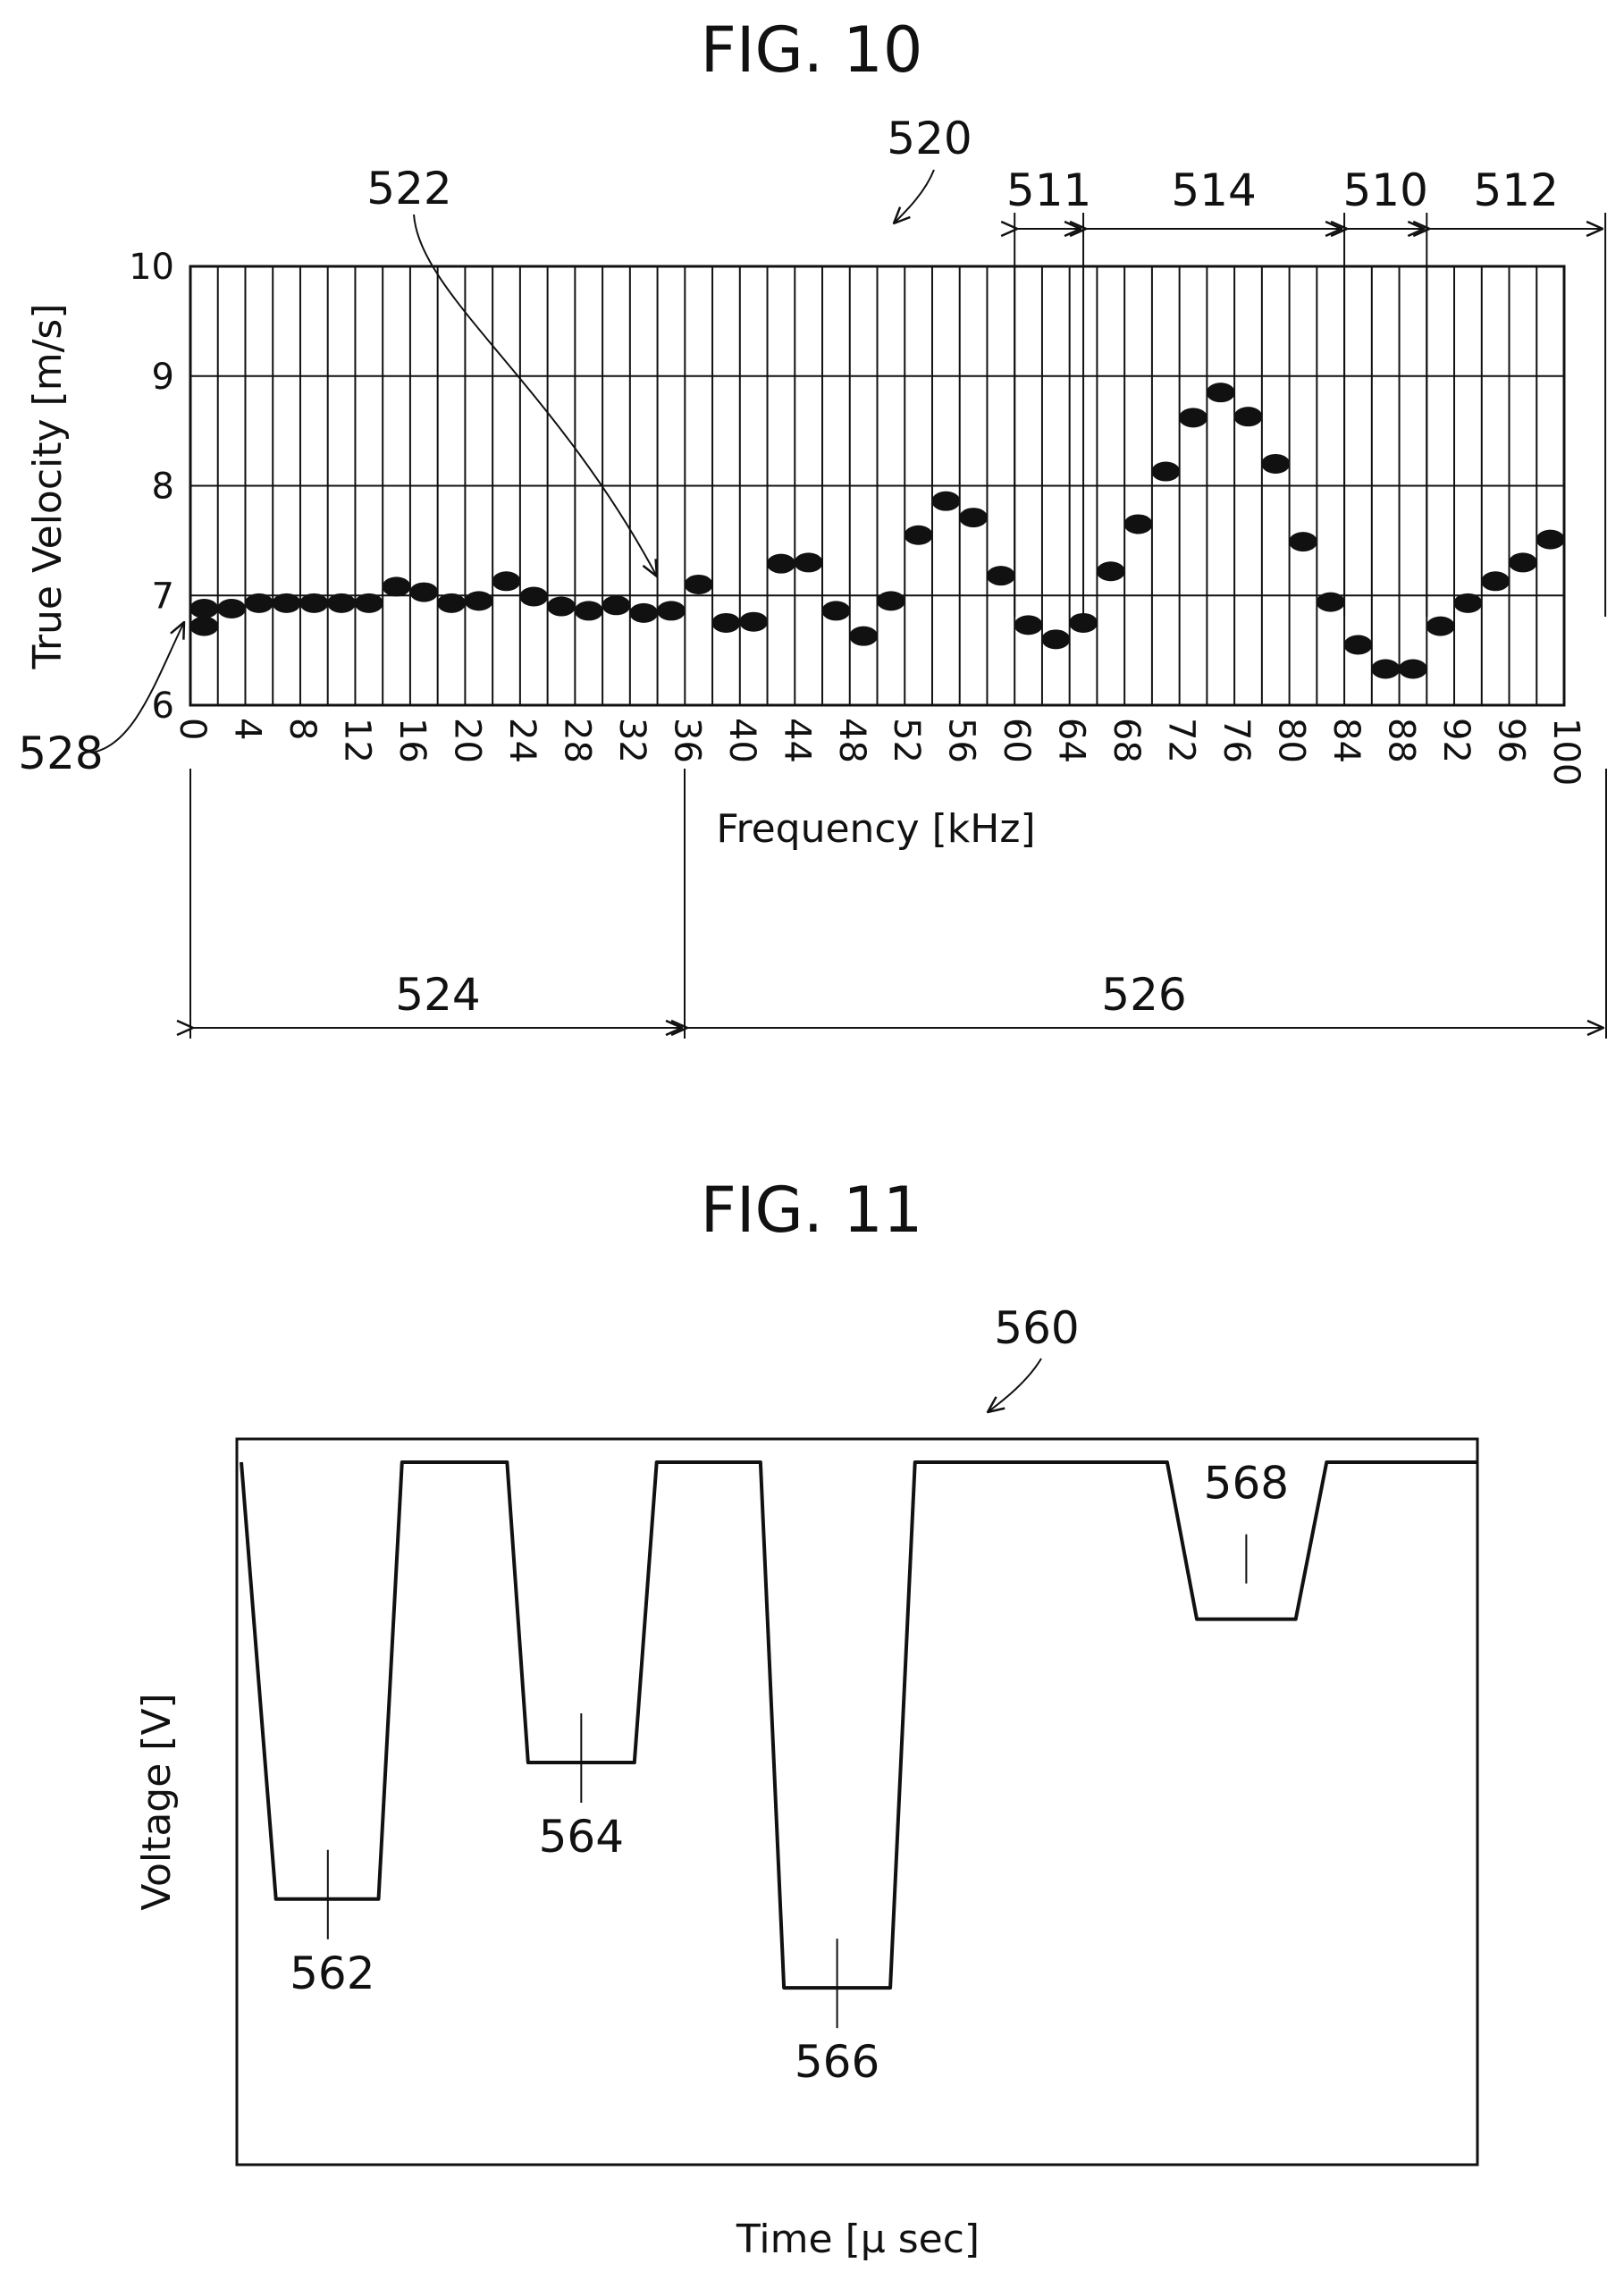  Describe the element at coordinates (812, 50) in the screenshot. I see `fig10-title: FIG. 10` at that location.